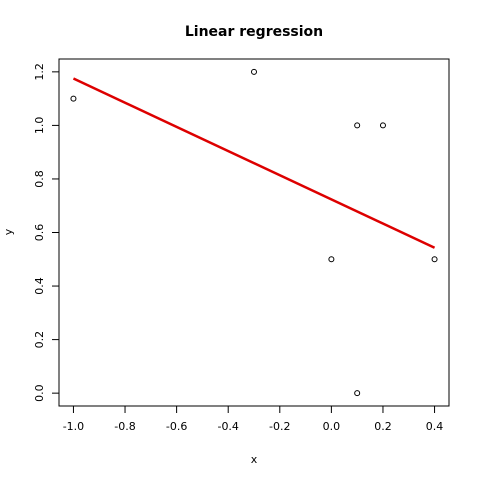 The width and height of the screenshot is (480, 480). What do you see at coordinates (8, 231) in the screenshot?
I see `y-axis-label: y` at bounding box center [8, 231].